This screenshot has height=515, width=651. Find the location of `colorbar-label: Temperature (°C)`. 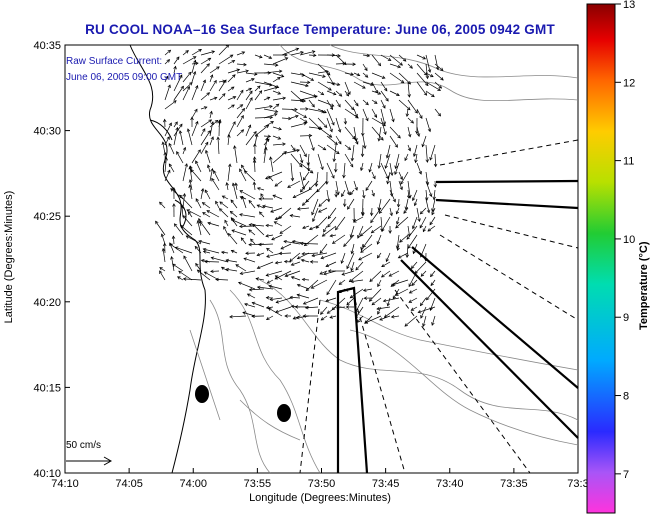

colorbar-label: Temperature (°C) is located at coordinates (644, 285).